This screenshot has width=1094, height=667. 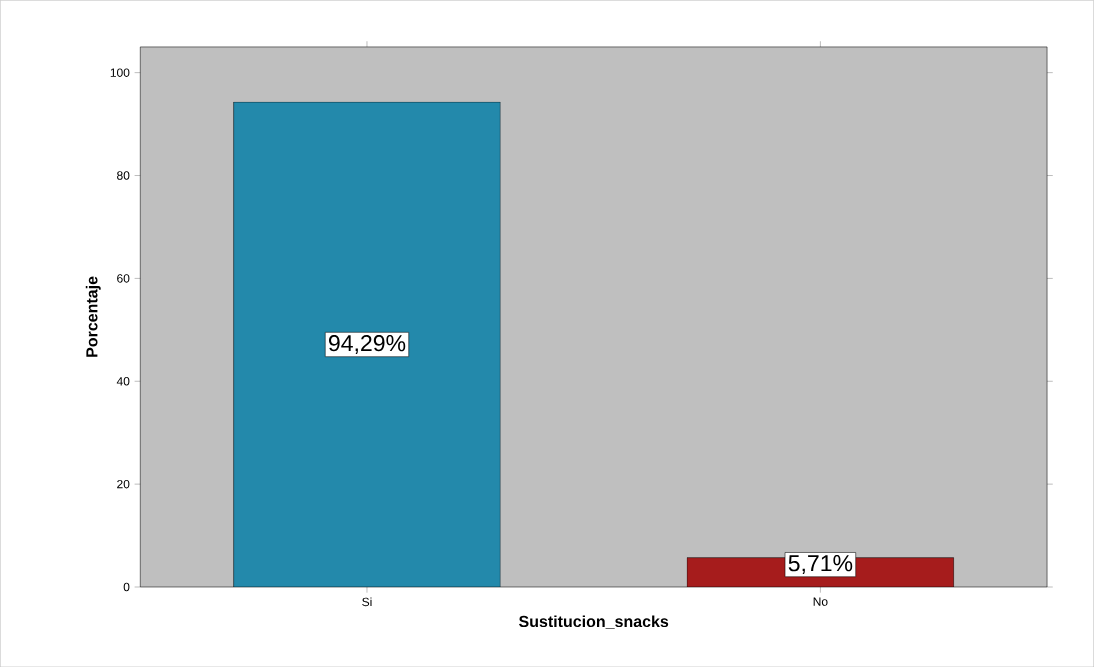 What do you see at coordinates (123, 381) in the screenshot?
I see `y-tick-label: 40` at bounding box center [123, 381].